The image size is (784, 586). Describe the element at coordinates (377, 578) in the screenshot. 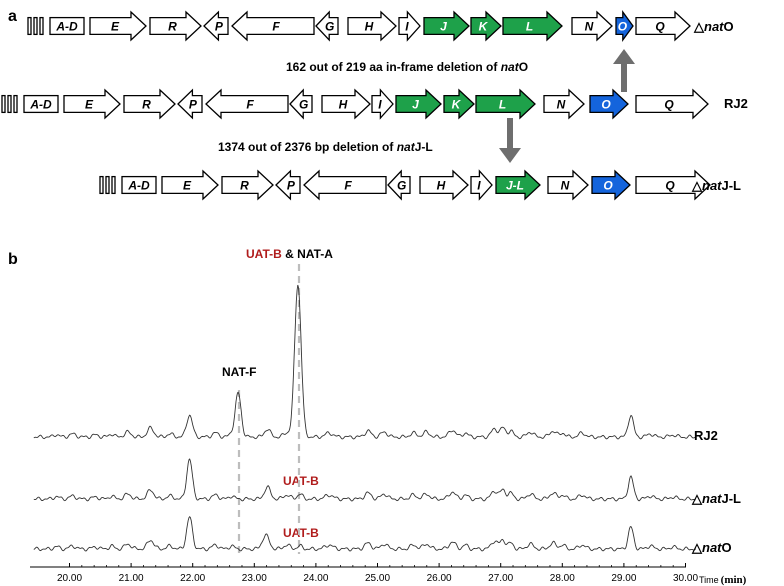

I see `axis-tick-label: 25.00` at that location.